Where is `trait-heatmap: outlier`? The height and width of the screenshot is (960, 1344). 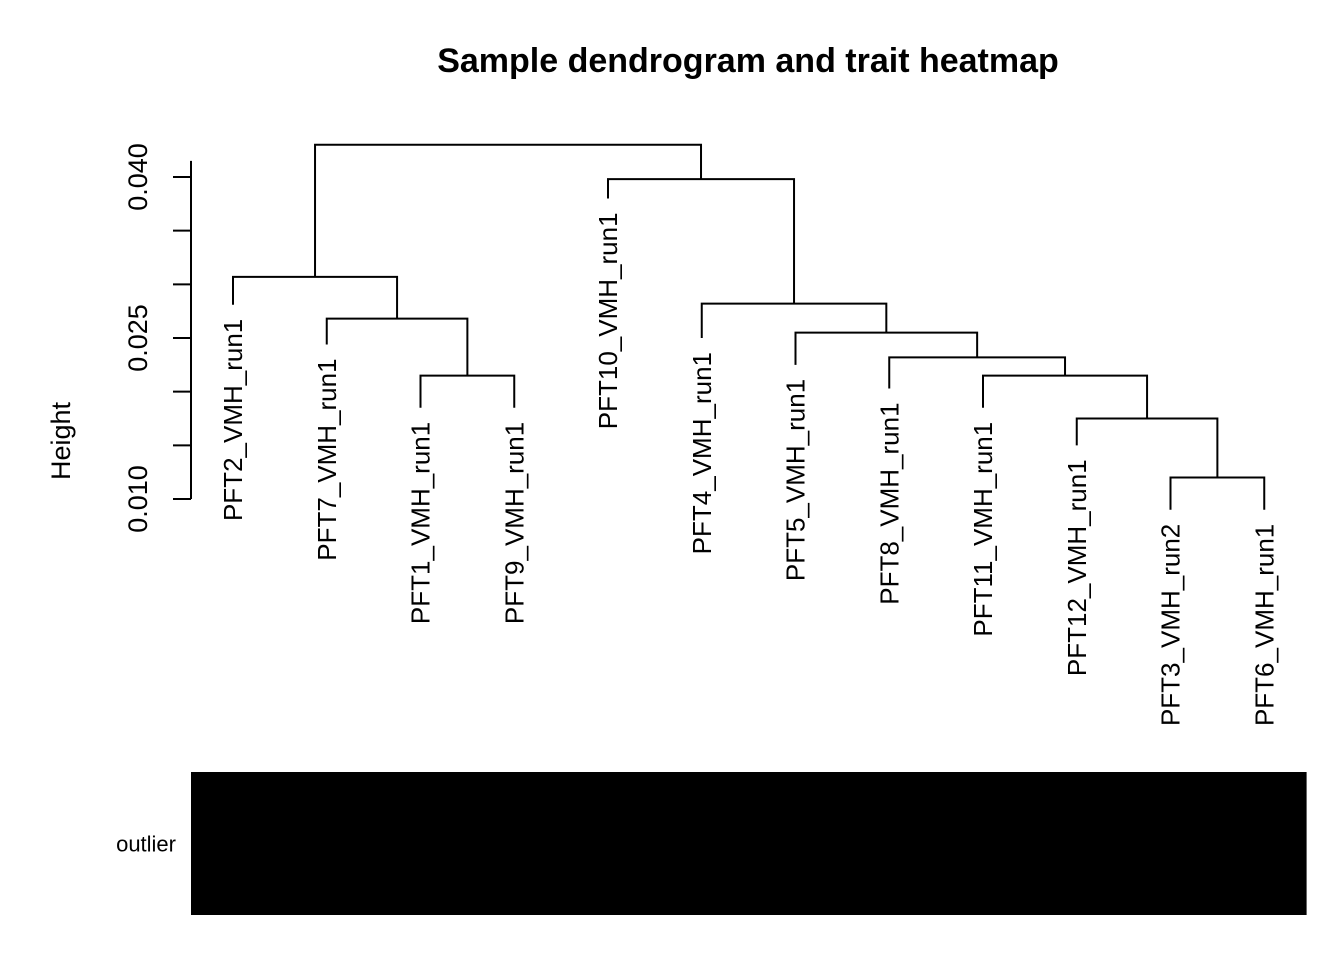
trait-heatmap: outlier is located at coordinates (711, 843).